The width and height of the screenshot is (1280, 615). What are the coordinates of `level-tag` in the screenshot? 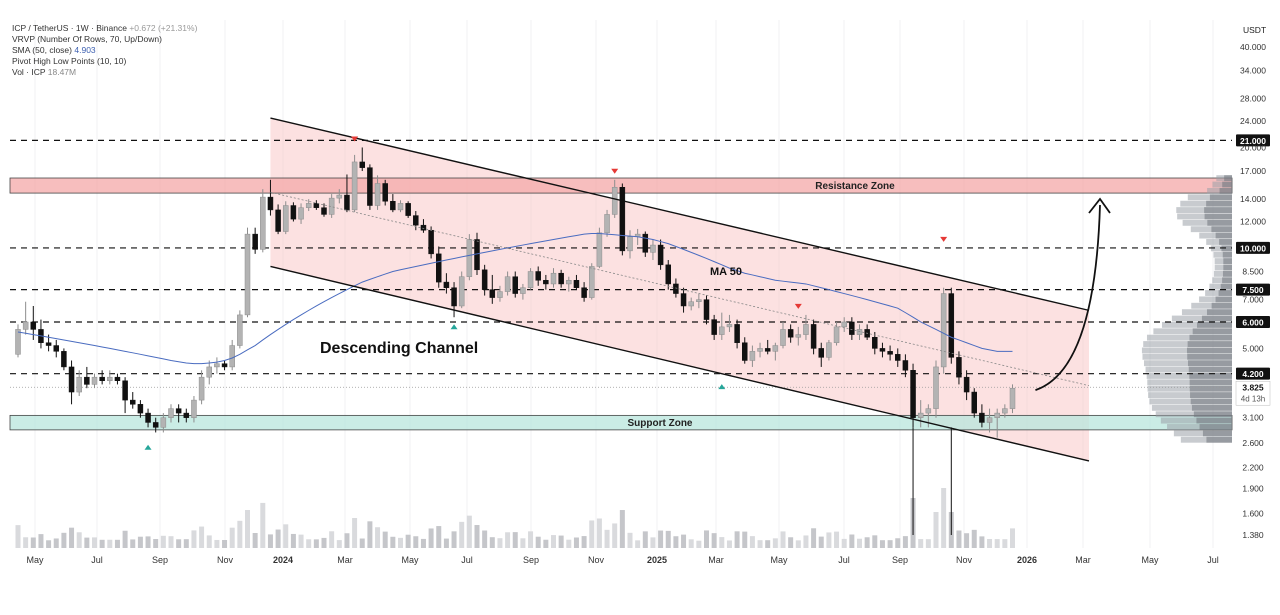 It's located at (1253, 321).